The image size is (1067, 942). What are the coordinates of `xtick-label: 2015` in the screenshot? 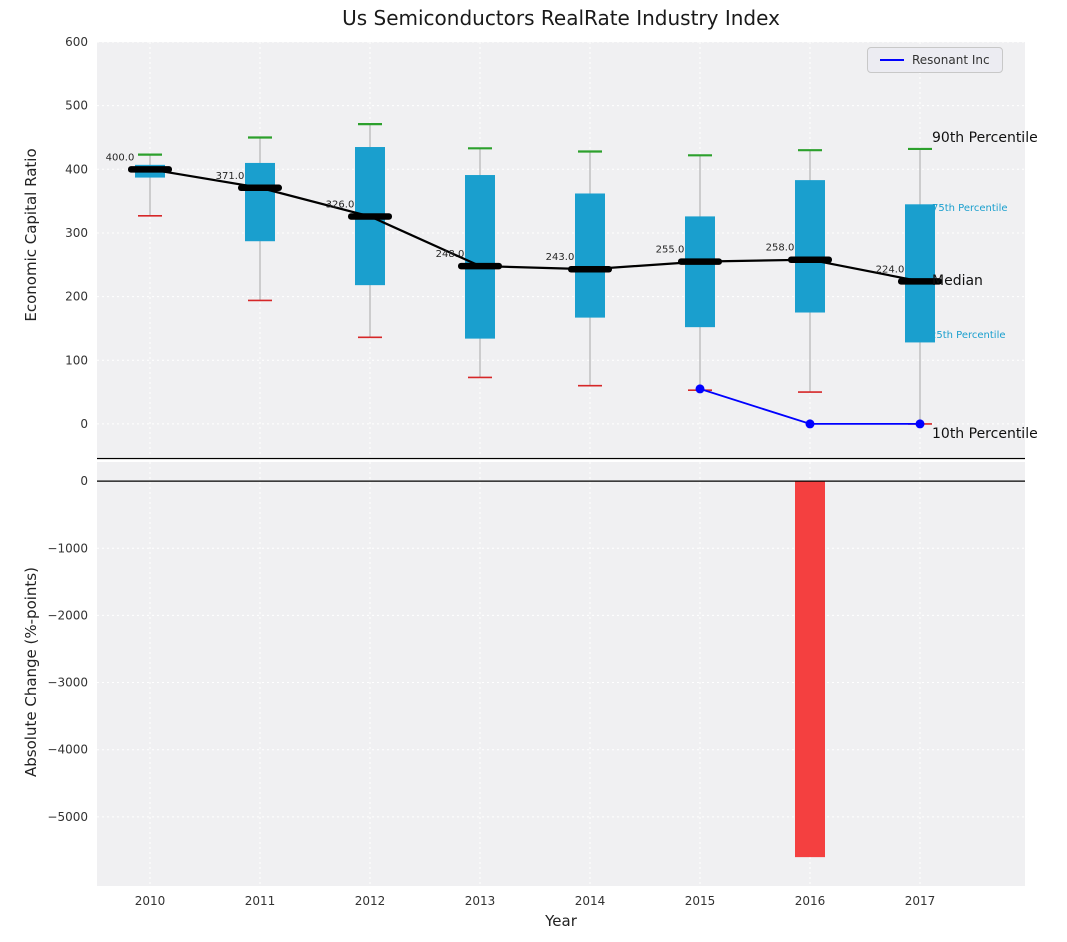 It's located at (700, 901).